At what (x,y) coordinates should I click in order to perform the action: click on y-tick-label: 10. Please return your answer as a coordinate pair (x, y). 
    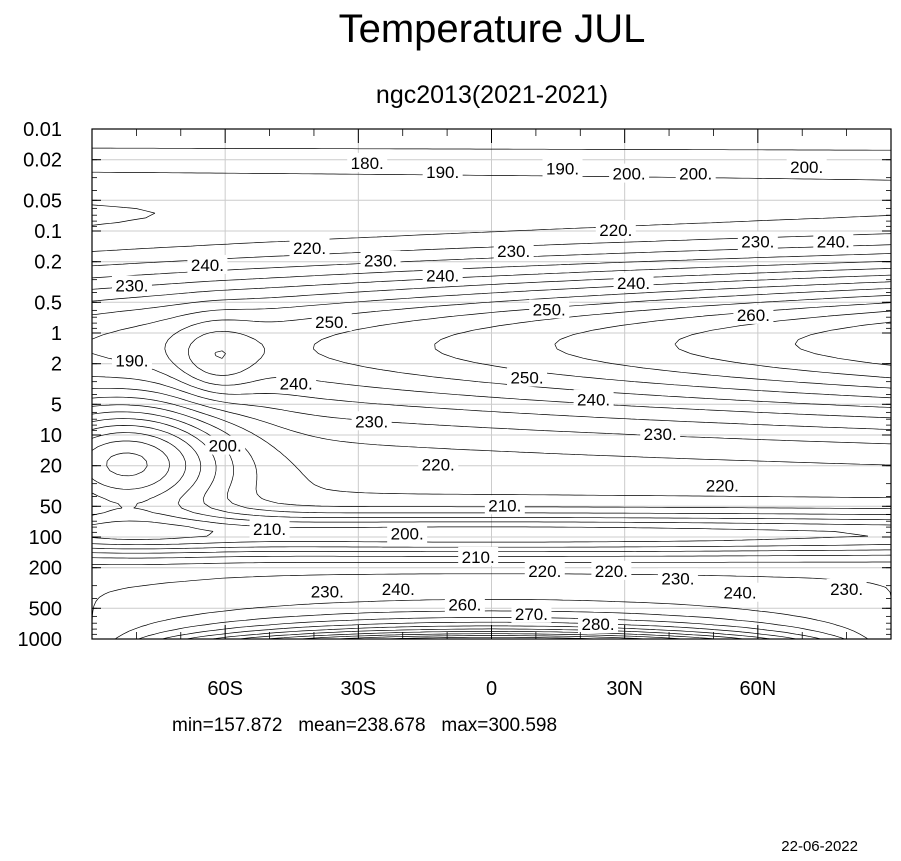
    Looking at the image, I should click on (51, 436).